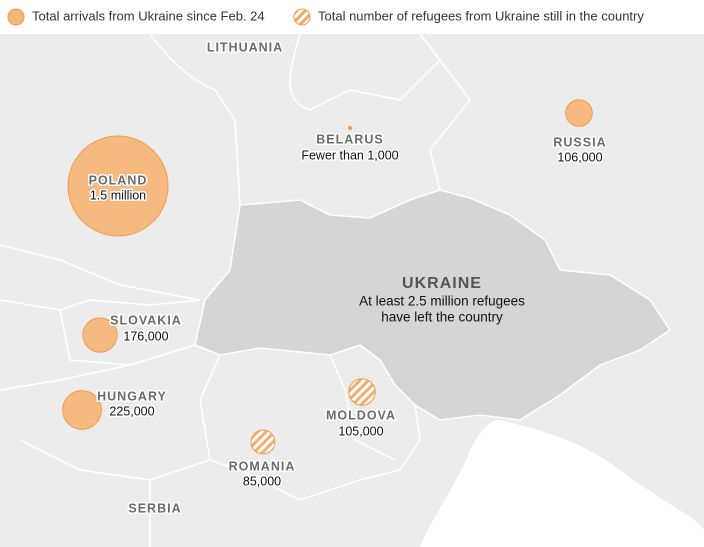 The height and width of the screenshot is (547, 704). Describe the element at coordinates (262, 466) in the screenshot. I see `country-name: ROMANIA` at that location.